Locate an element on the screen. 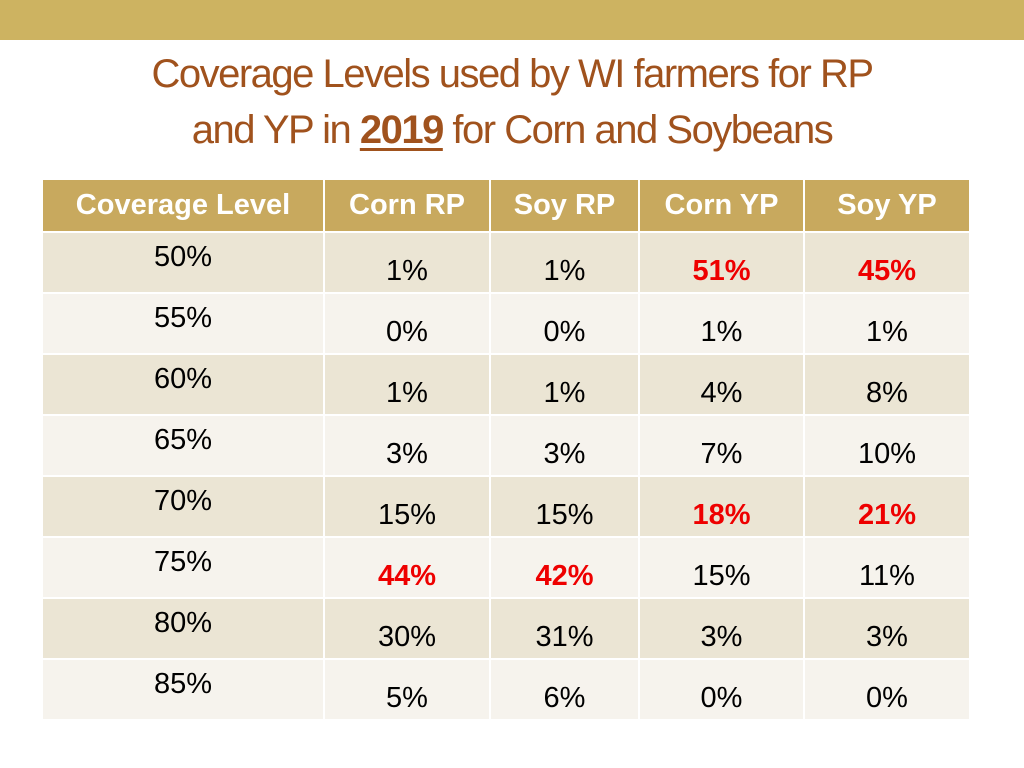  cell-coverage-level: 80% is located at coordinates (183, 628).